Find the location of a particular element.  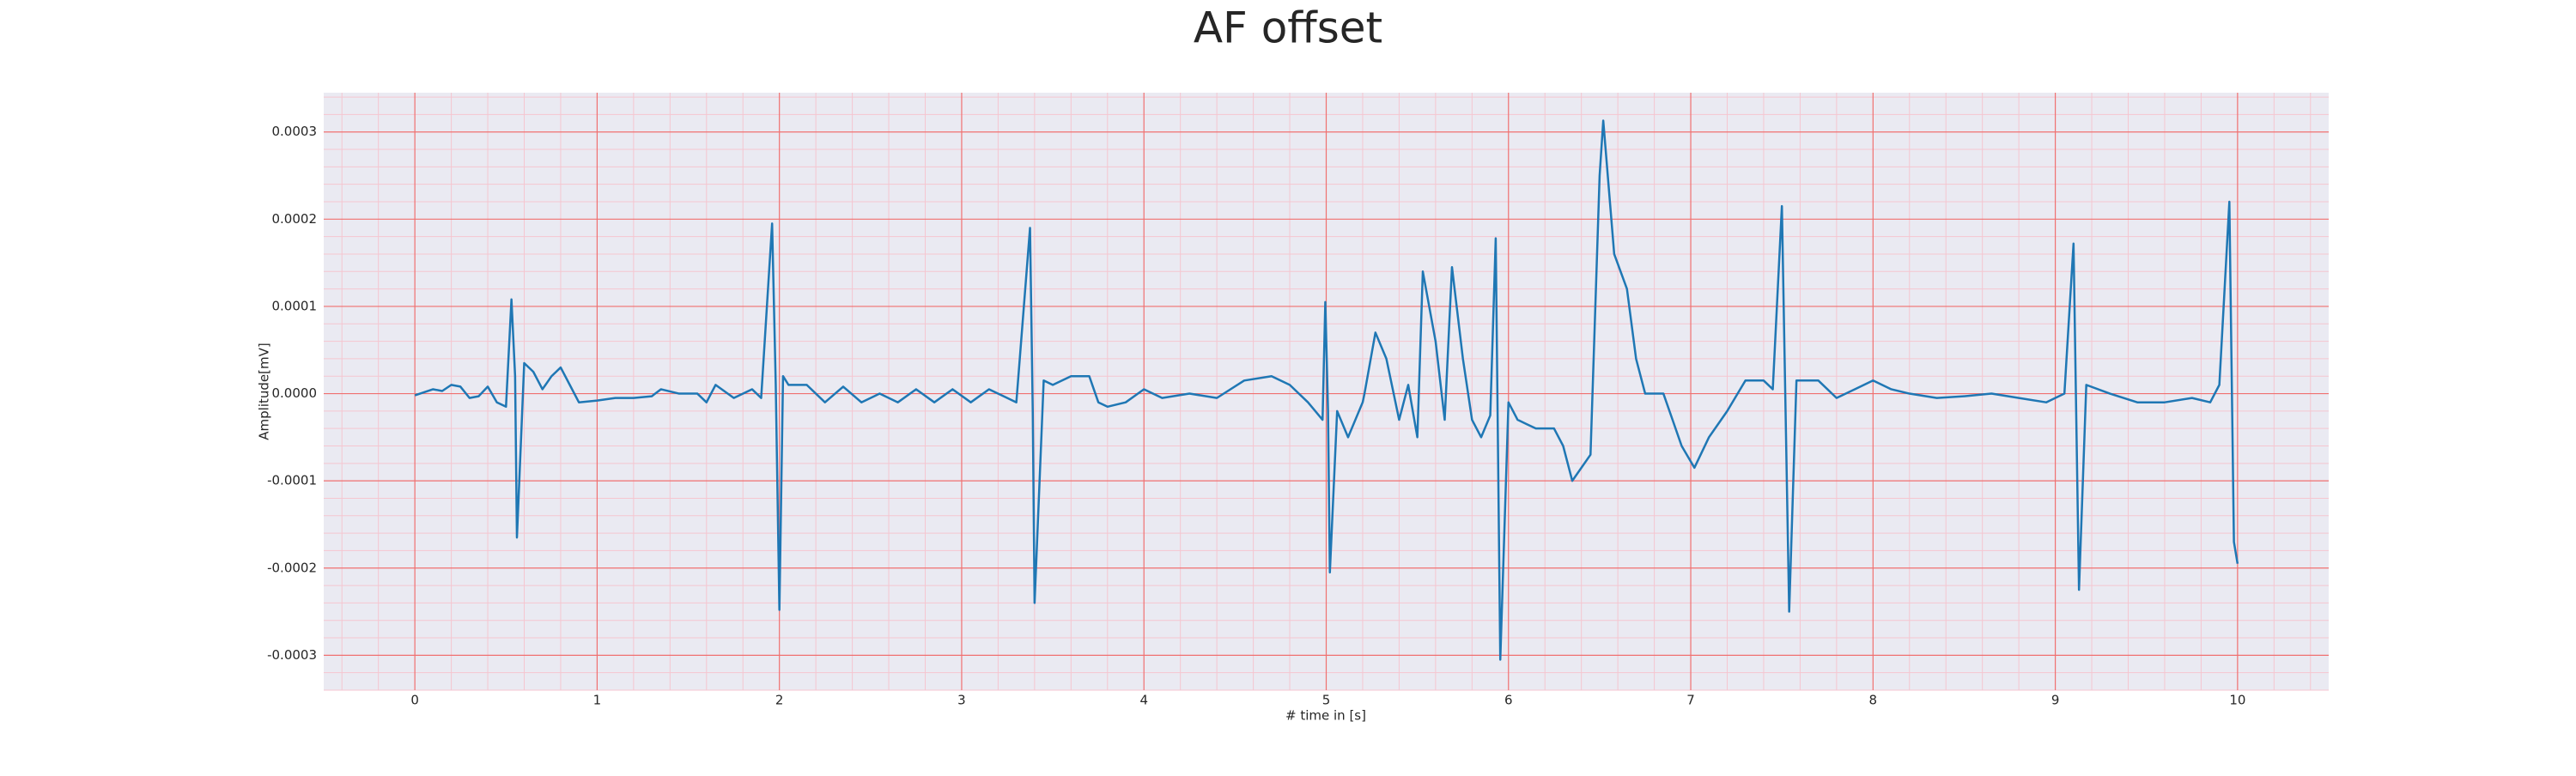

x-axis-label: # time in [s] is located at coordinates (1325, 716).